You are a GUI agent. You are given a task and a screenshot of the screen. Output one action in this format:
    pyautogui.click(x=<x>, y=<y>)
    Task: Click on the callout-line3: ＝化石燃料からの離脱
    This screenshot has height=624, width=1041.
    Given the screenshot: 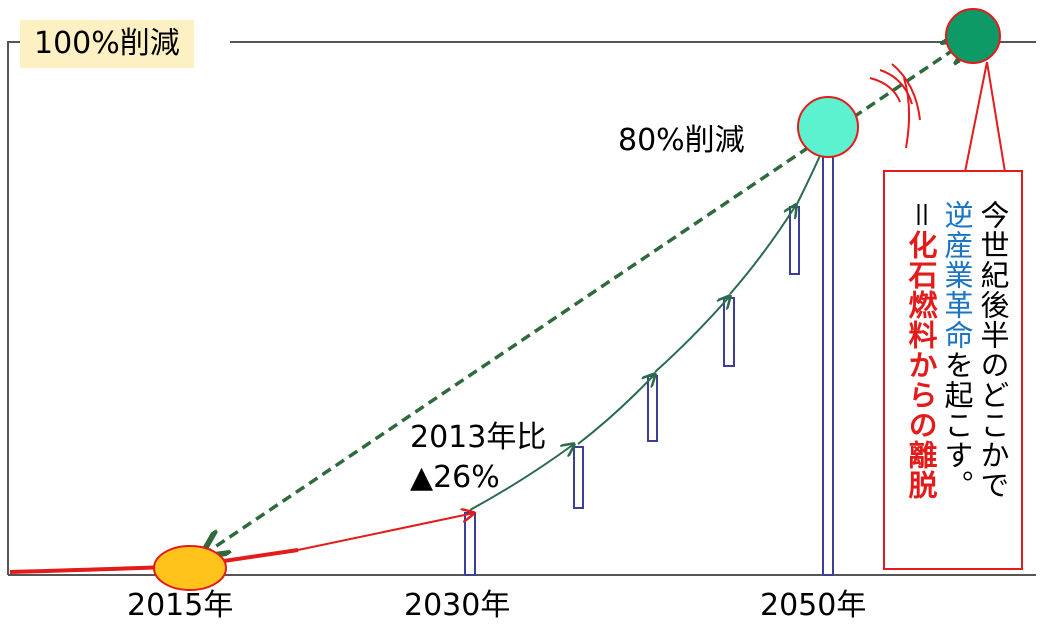 What is the action you would take?
    pyautogui.click(x=921, y=350)
    